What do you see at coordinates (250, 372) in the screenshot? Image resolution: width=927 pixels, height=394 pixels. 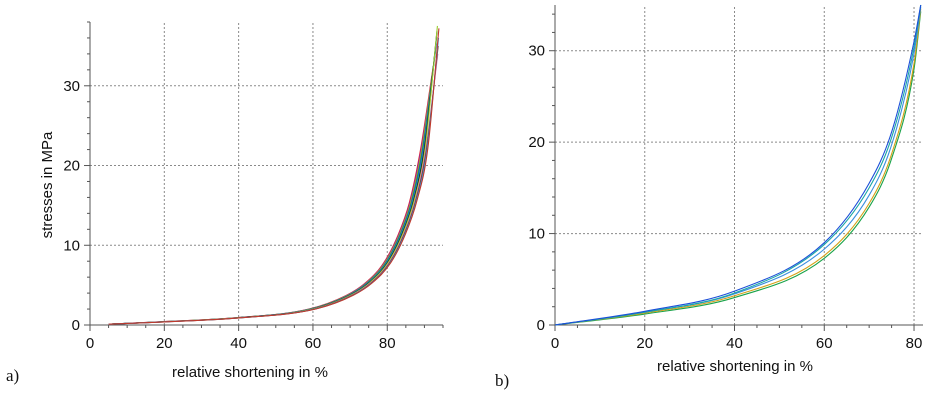 I see `panel-a-x-axis-label: relative shortening in %` at bounding box center [250, 372].